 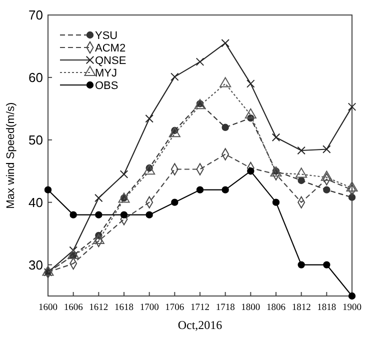 What do you see at coordinates (302, 308) in the screenshot?
I see `x-tick-label: 1812` at bounding box center [302, 308].